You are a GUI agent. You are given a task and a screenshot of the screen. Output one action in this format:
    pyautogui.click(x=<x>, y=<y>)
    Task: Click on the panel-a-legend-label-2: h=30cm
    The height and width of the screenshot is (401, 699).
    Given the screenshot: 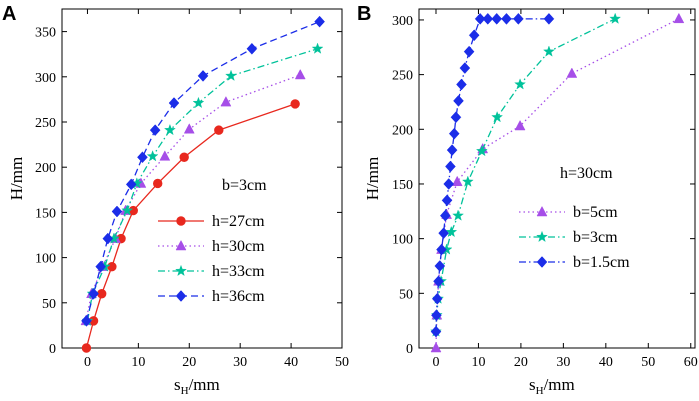 What is the action you would take?
    pyautogui.click(x=238, y=246)
    